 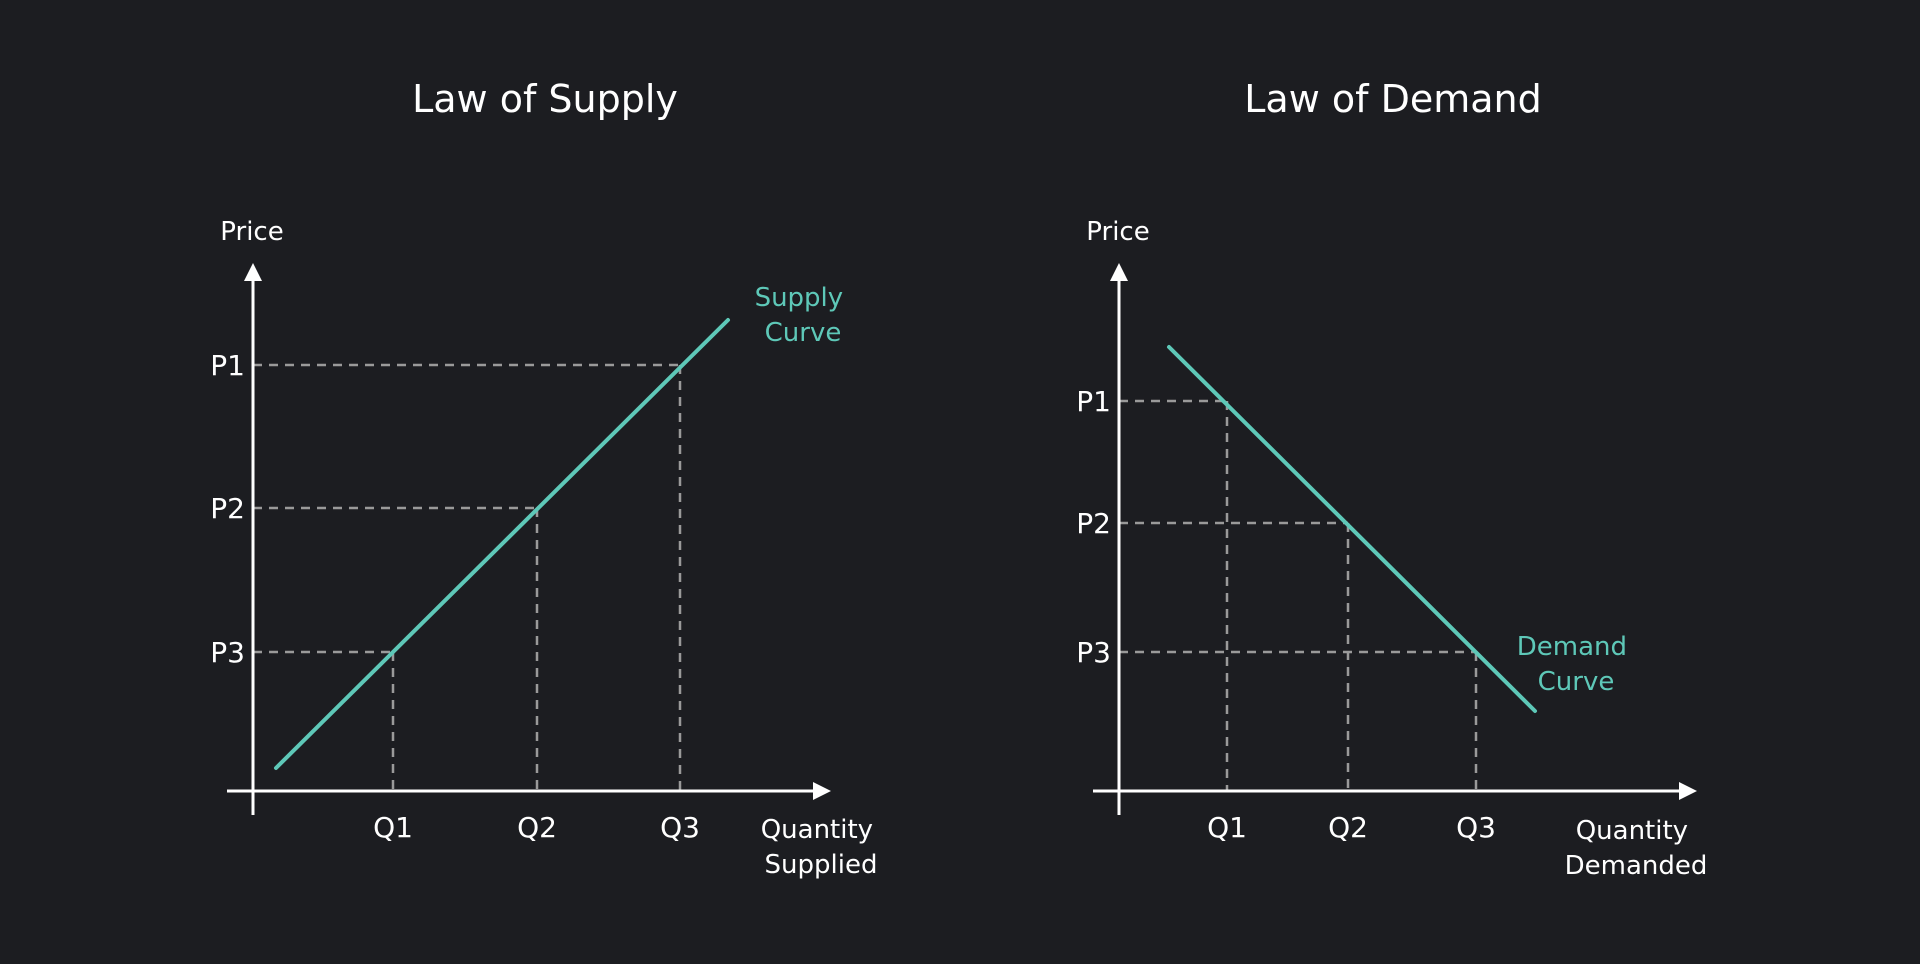 What do you see at coordinates (1632, 831) in the screenshot?
I see `demand-x-axis-label-line-1: Quantity` at bounding box center [1632, 831].